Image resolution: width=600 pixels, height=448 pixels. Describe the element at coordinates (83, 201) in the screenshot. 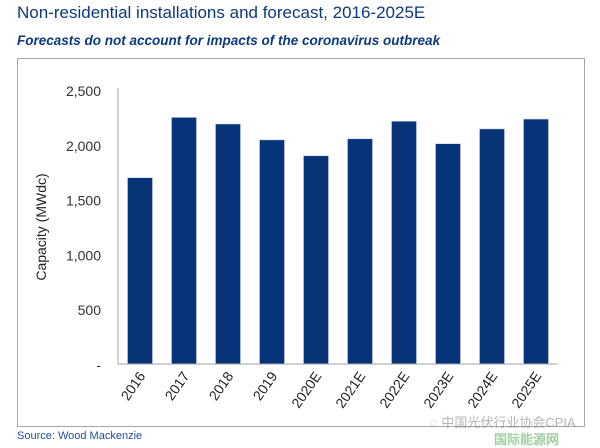

I see `y-tick-label: 1,500` at that location.